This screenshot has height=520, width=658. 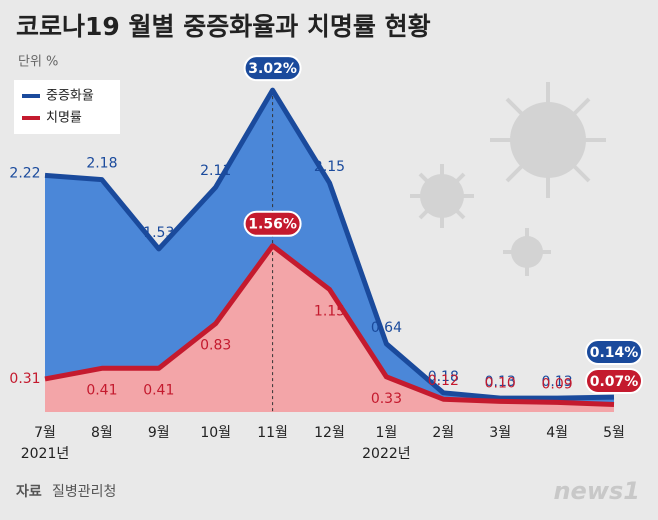 What do you see at coordinates (101, 164) in the screenshot?
I see `value-label: 2.18` at bounding box center [101, 164].